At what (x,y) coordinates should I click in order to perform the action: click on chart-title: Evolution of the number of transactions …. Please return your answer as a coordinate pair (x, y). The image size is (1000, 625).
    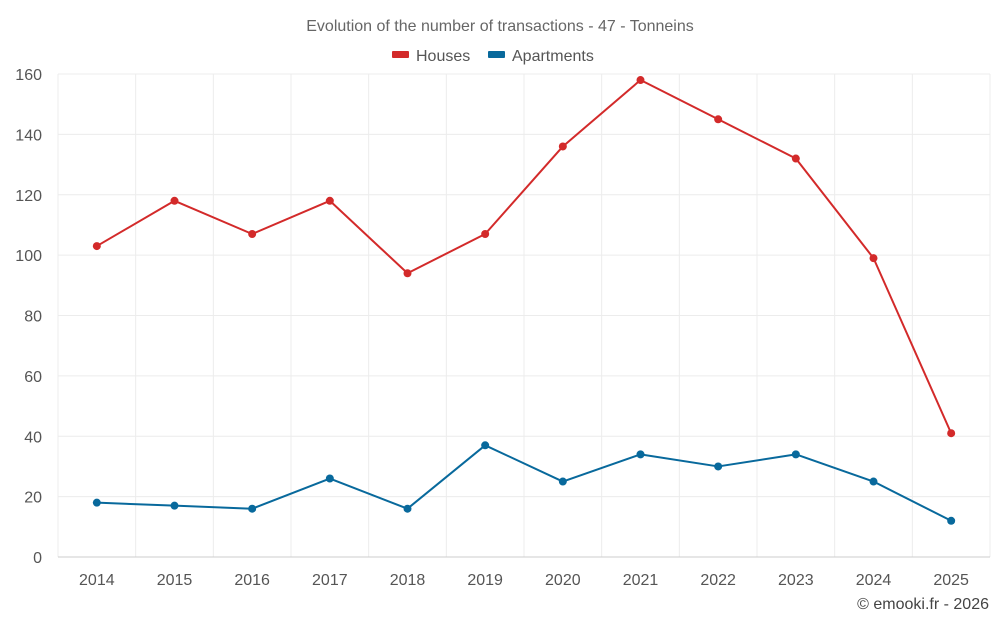
    Looking at the image, I should click on (499, 26).